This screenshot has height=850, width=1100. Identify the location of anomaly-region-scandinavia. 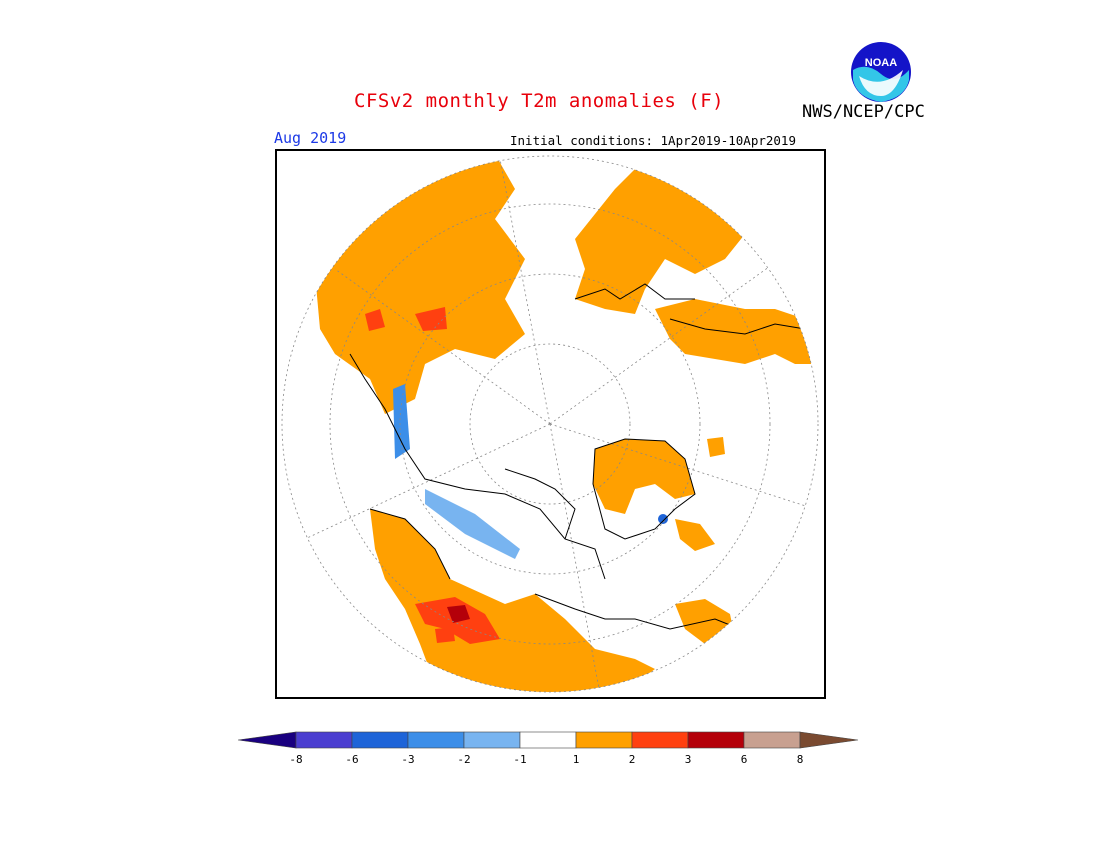
(695, 535).